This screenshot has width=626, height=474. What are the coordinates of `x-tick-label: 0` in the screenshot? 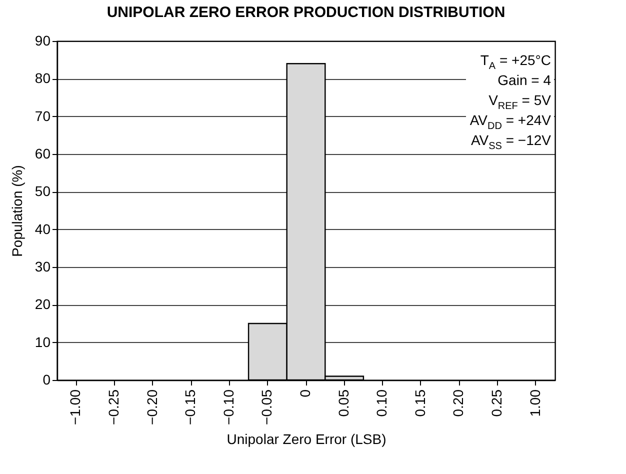 It's located at (305, 393).